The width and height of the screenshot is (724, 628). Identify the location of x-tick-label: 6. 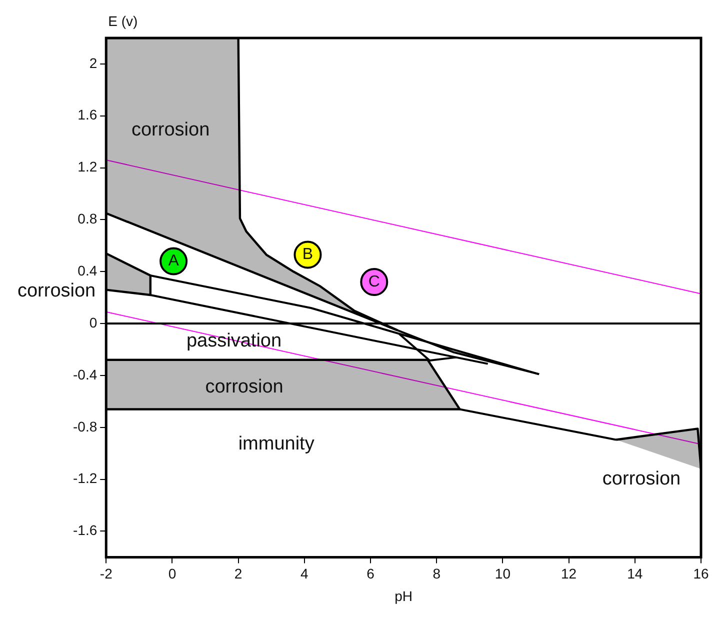
(370, 573).